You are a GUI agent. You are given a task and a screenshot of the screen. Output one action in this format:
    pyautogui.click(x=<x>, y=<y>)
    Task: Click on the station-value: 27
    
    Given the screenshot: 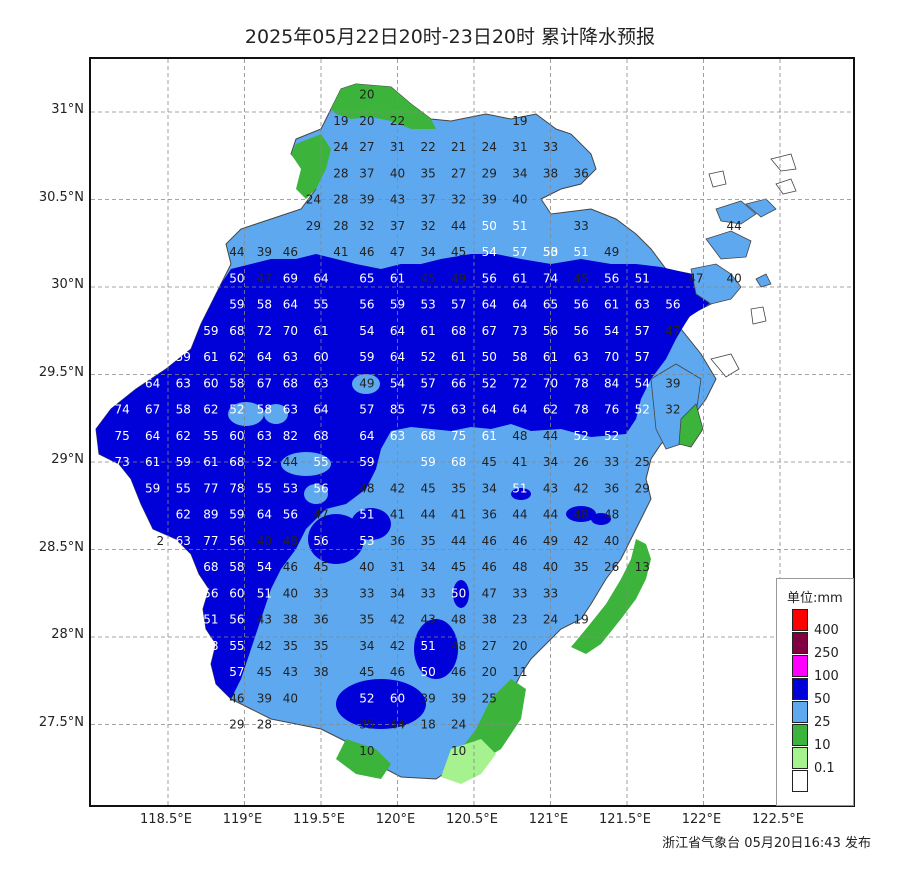 What is the action you would take?
    pyautogui.click(x=366, y=147)
    